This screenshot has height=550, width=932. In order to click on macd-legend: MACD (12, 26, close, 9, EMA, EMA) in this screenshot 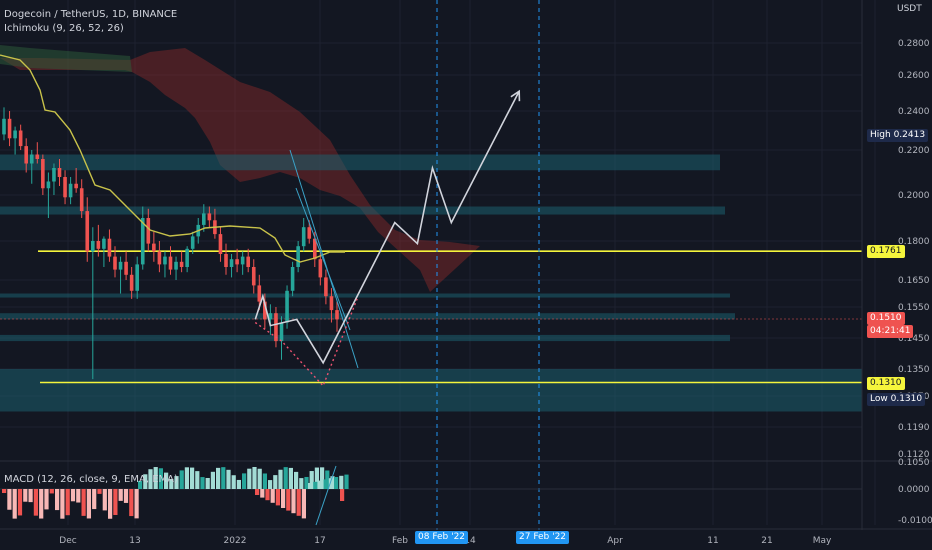, I will do `click(91, 479)`.